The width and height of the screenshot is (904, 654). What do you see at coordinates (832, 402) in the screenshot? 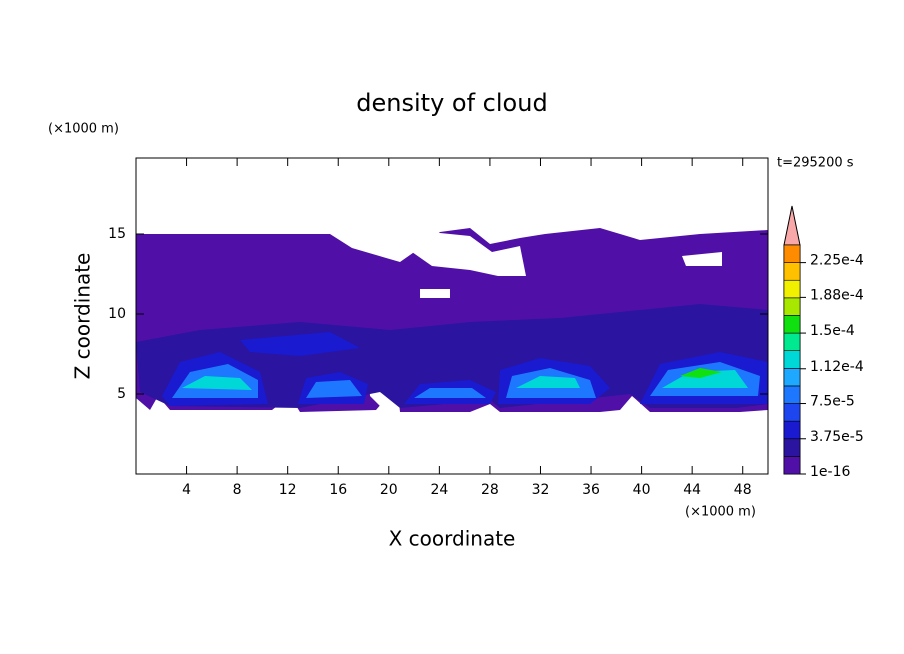
I see `colorbar-label: 7.5e-5` at bounding box center [832, 402].